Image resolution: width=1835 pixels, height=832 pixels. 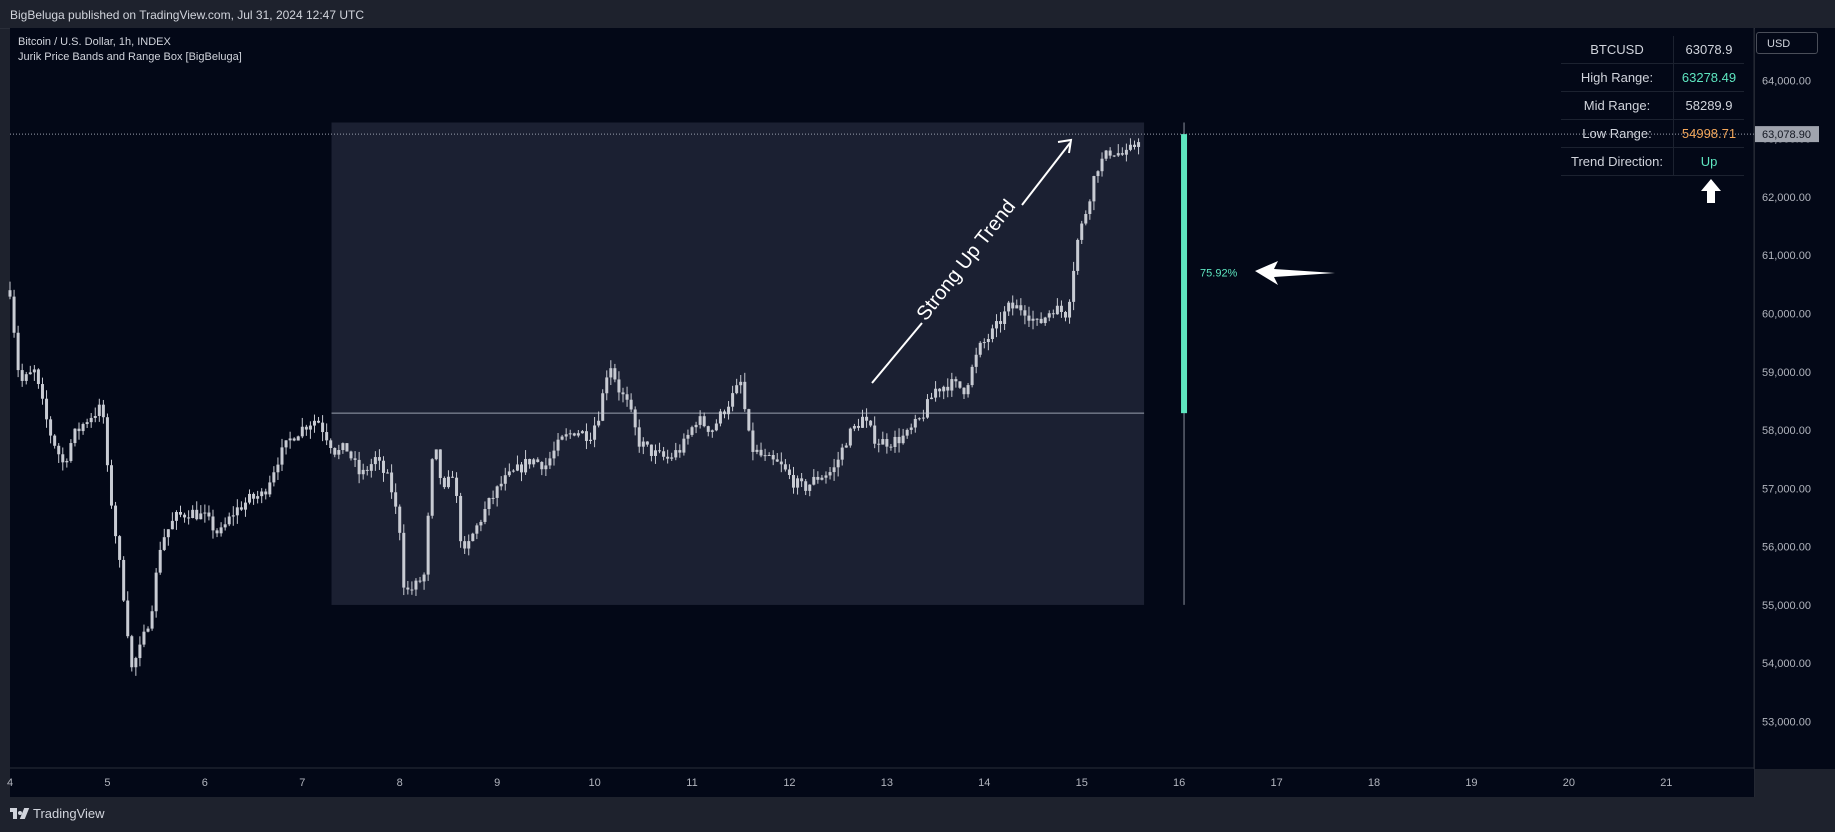 I want to click on y-tick-label: 53,000.00, so click(x=1786, y=722).